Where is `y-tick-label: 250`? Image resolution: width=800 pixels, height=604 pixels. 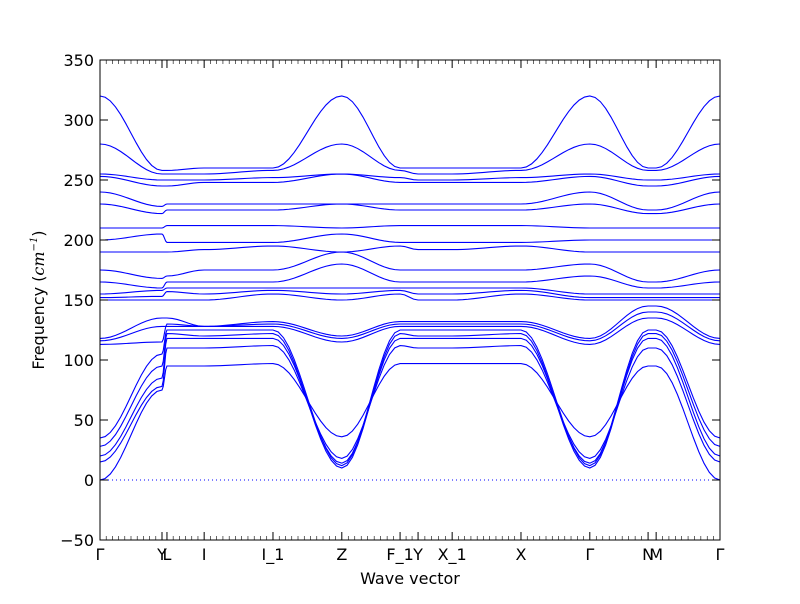 y-tick-label: 250 is located at coordinates (78, 180).